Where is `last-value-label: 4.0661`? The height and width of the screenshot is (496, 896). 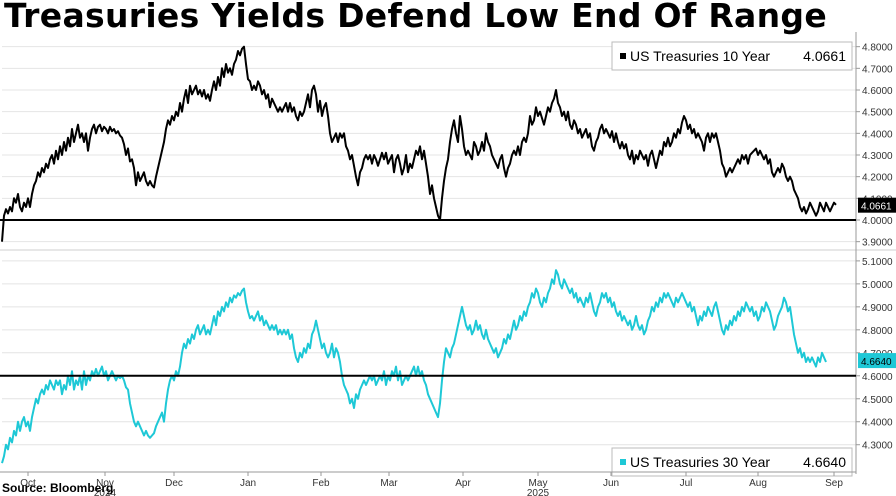 last-value-label: 4.0661 is located at coordinates (876, 207).